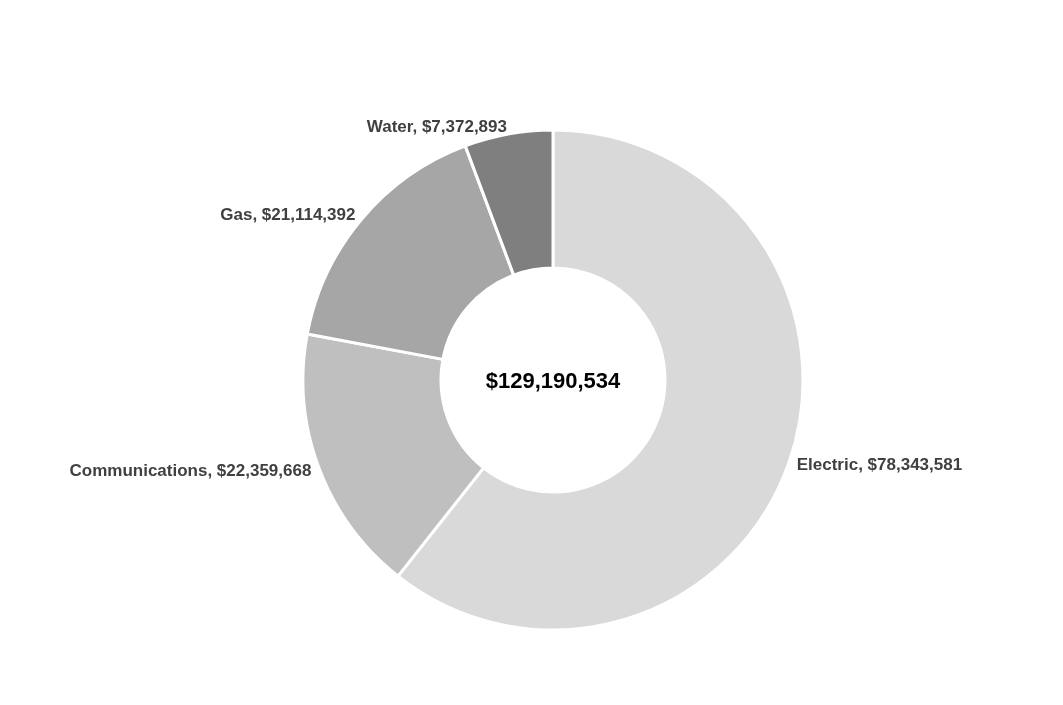 This screenshot has height=705, width=1063. What do you see at coordinates (879, 465) in the screenshot?
I see `slice-label: Electric, $78,343,581` at bounding box center [879, 465].